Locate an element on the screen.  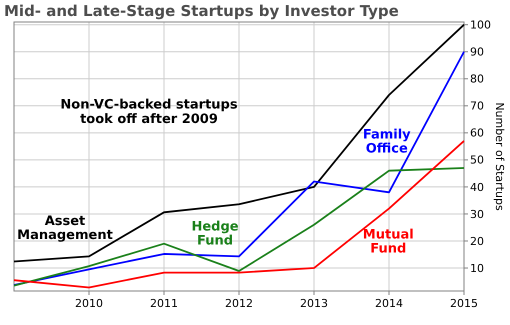
y-tick-label: 40 is located at coordinates (477, 187).